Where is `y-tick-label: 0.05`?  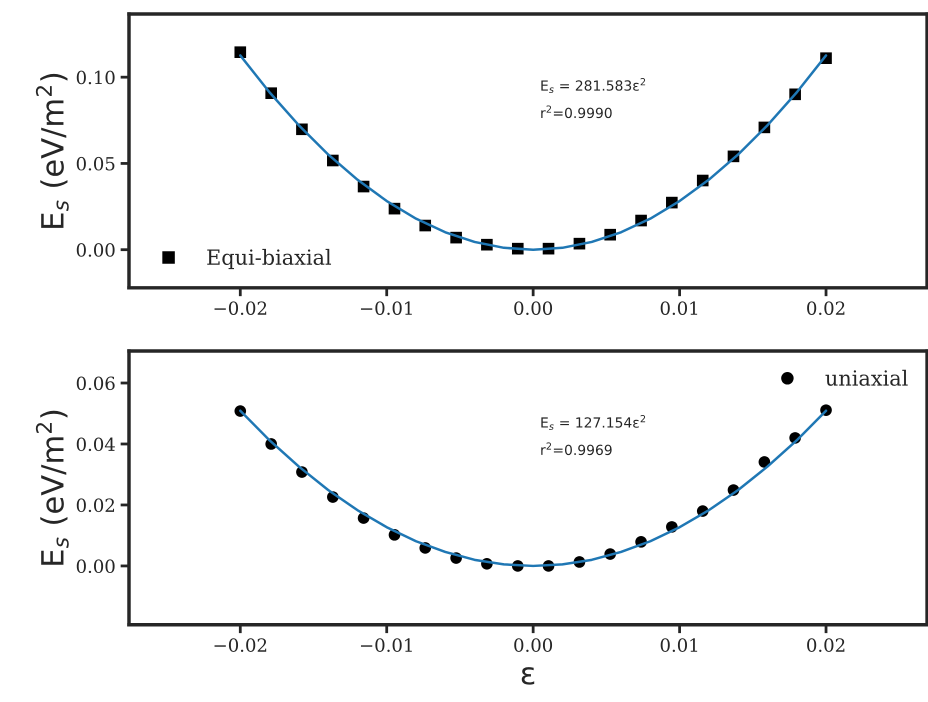
y-tick-label: 0.05 is located at coordinates (95, 163).